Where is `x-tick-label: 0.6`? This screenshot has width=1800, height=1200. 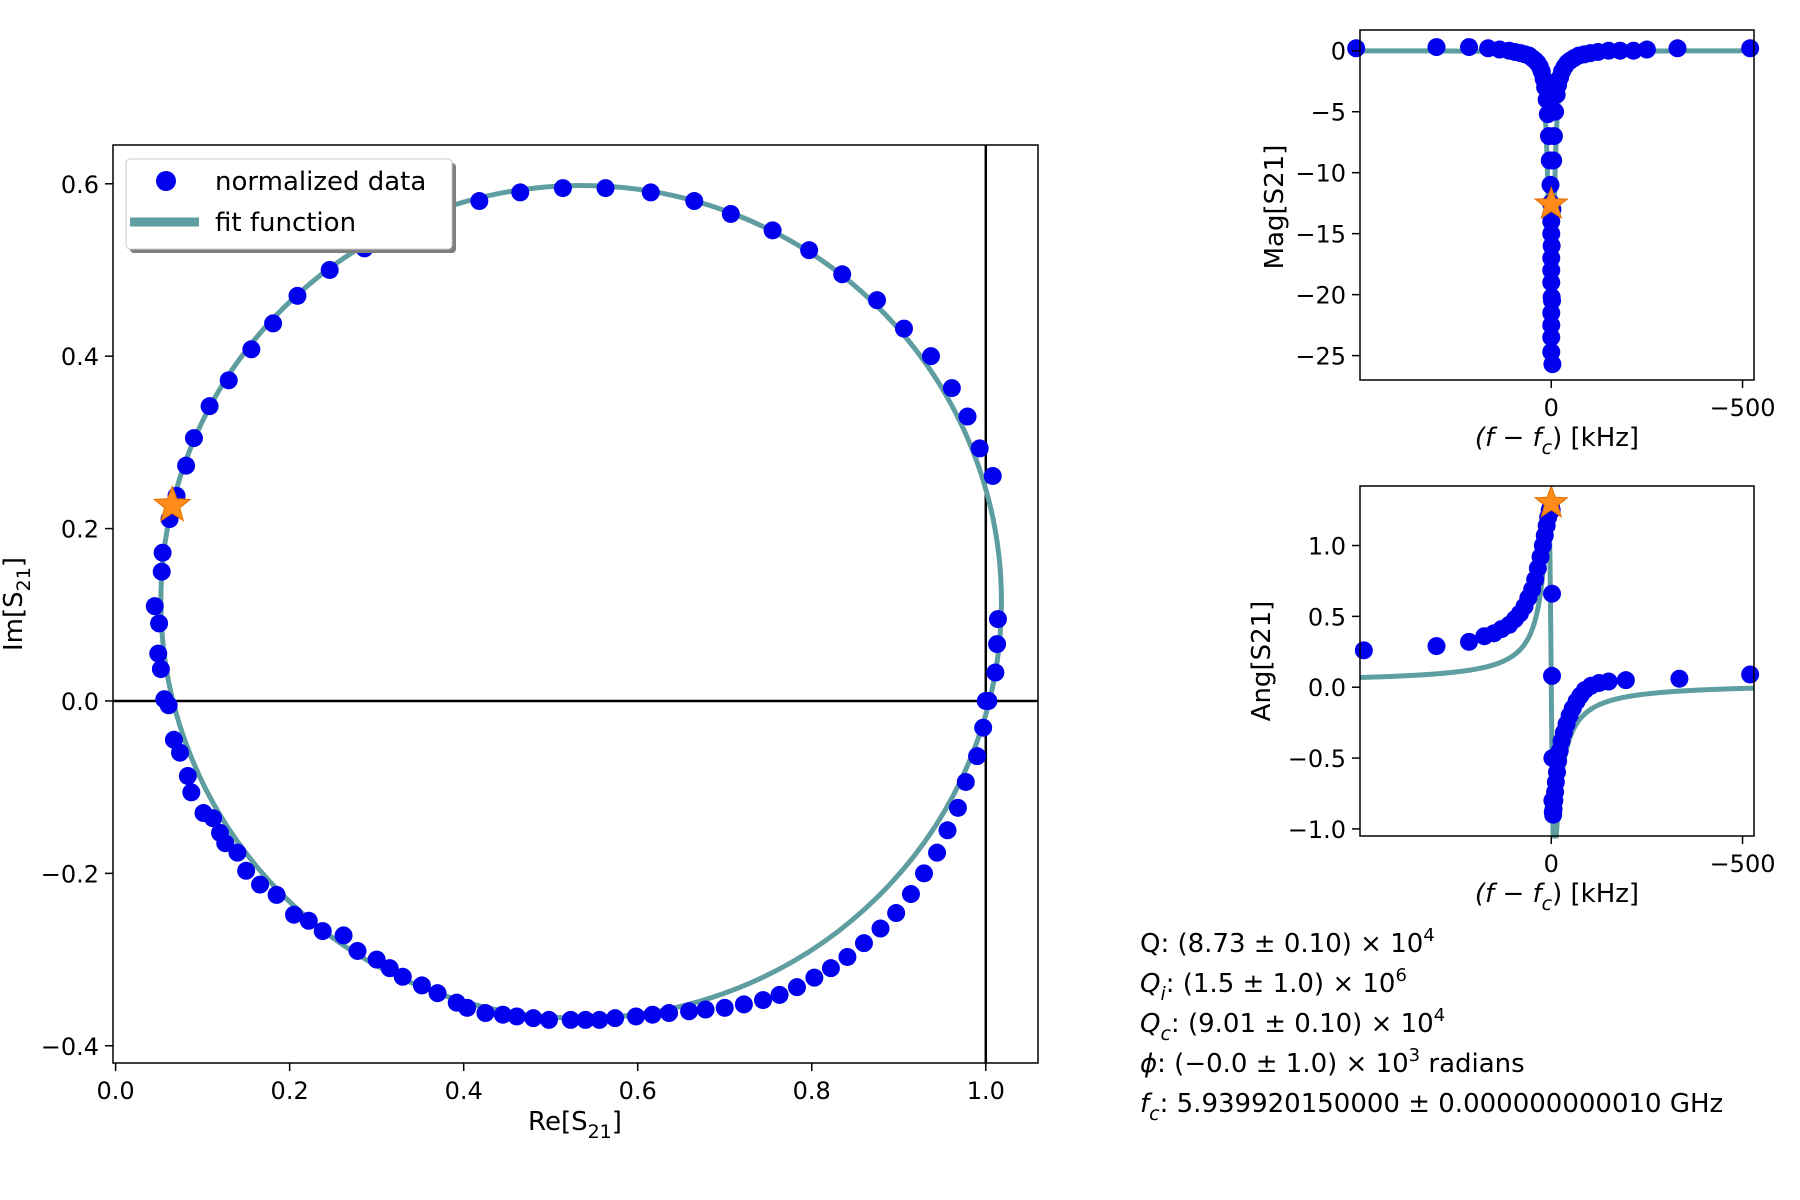 x-tick-label: 0.6 is located at coordinates (638, 1091).